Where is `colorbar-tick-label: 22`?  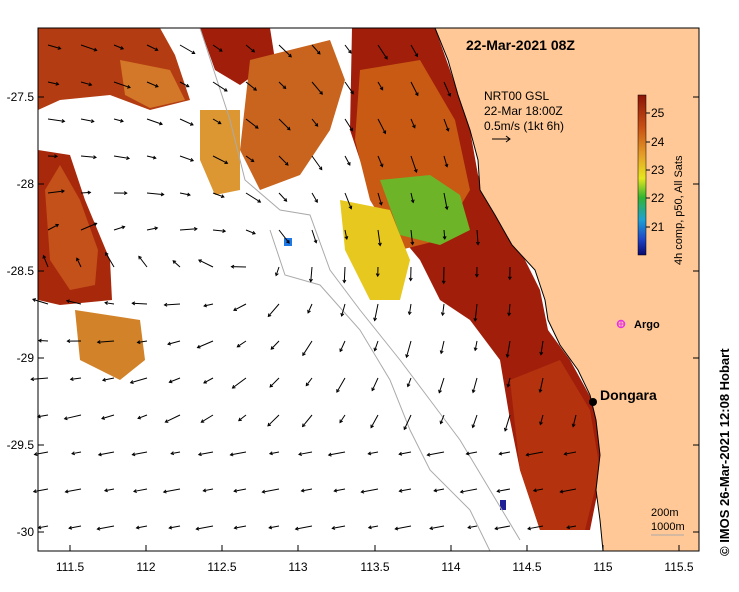
colorbar-tick-label: 22 is located at coordinates (658, 198).